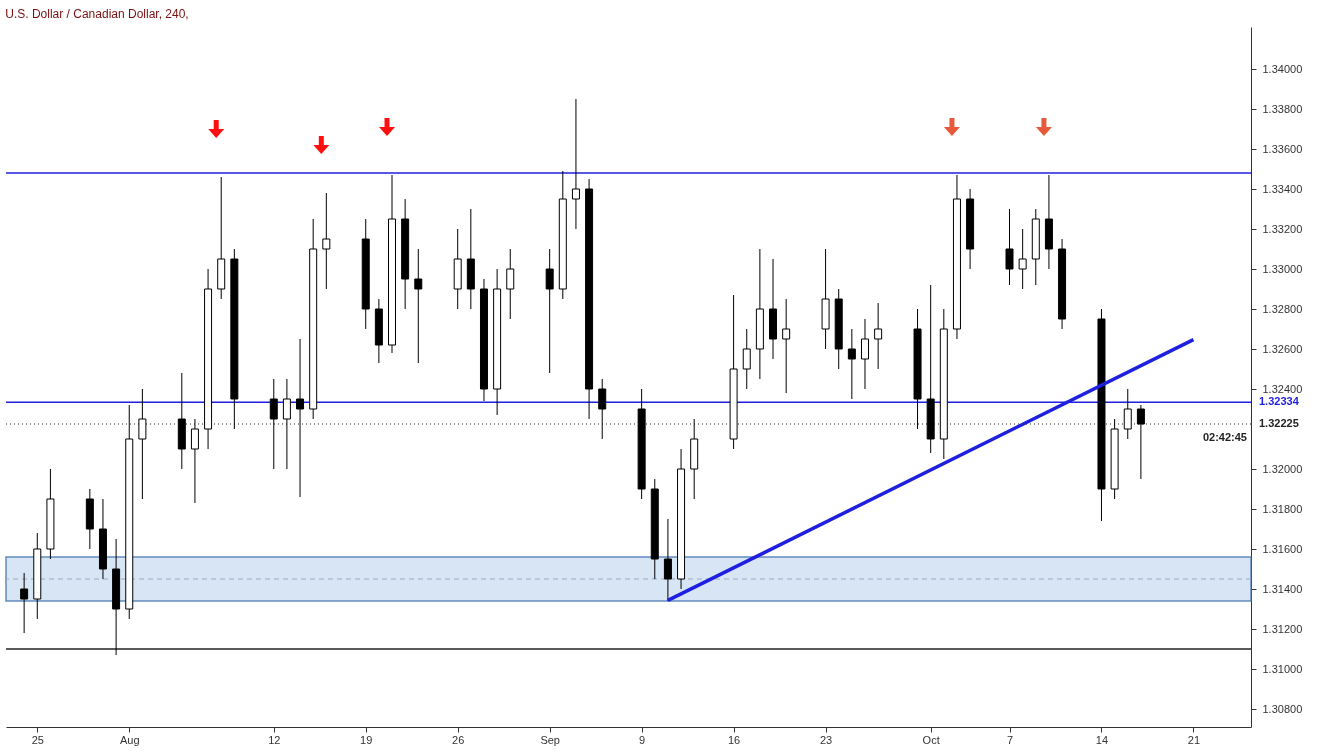  Describe the element at coordinates (826, 739) in the screenshot. I see `x-tick-label: 23` at that location.